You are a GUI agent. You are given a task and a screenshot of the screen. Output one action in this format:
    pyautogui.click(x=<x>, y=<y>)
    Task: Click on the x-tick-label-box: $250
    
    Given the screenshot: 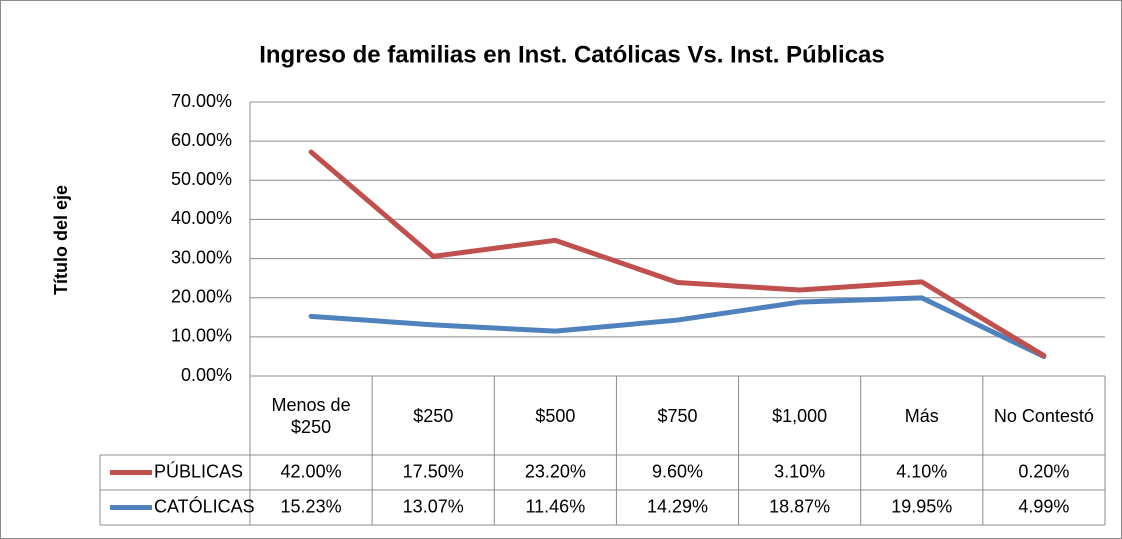 What is the action you would take?
    pyautogui.click(x=433, y=415)
    